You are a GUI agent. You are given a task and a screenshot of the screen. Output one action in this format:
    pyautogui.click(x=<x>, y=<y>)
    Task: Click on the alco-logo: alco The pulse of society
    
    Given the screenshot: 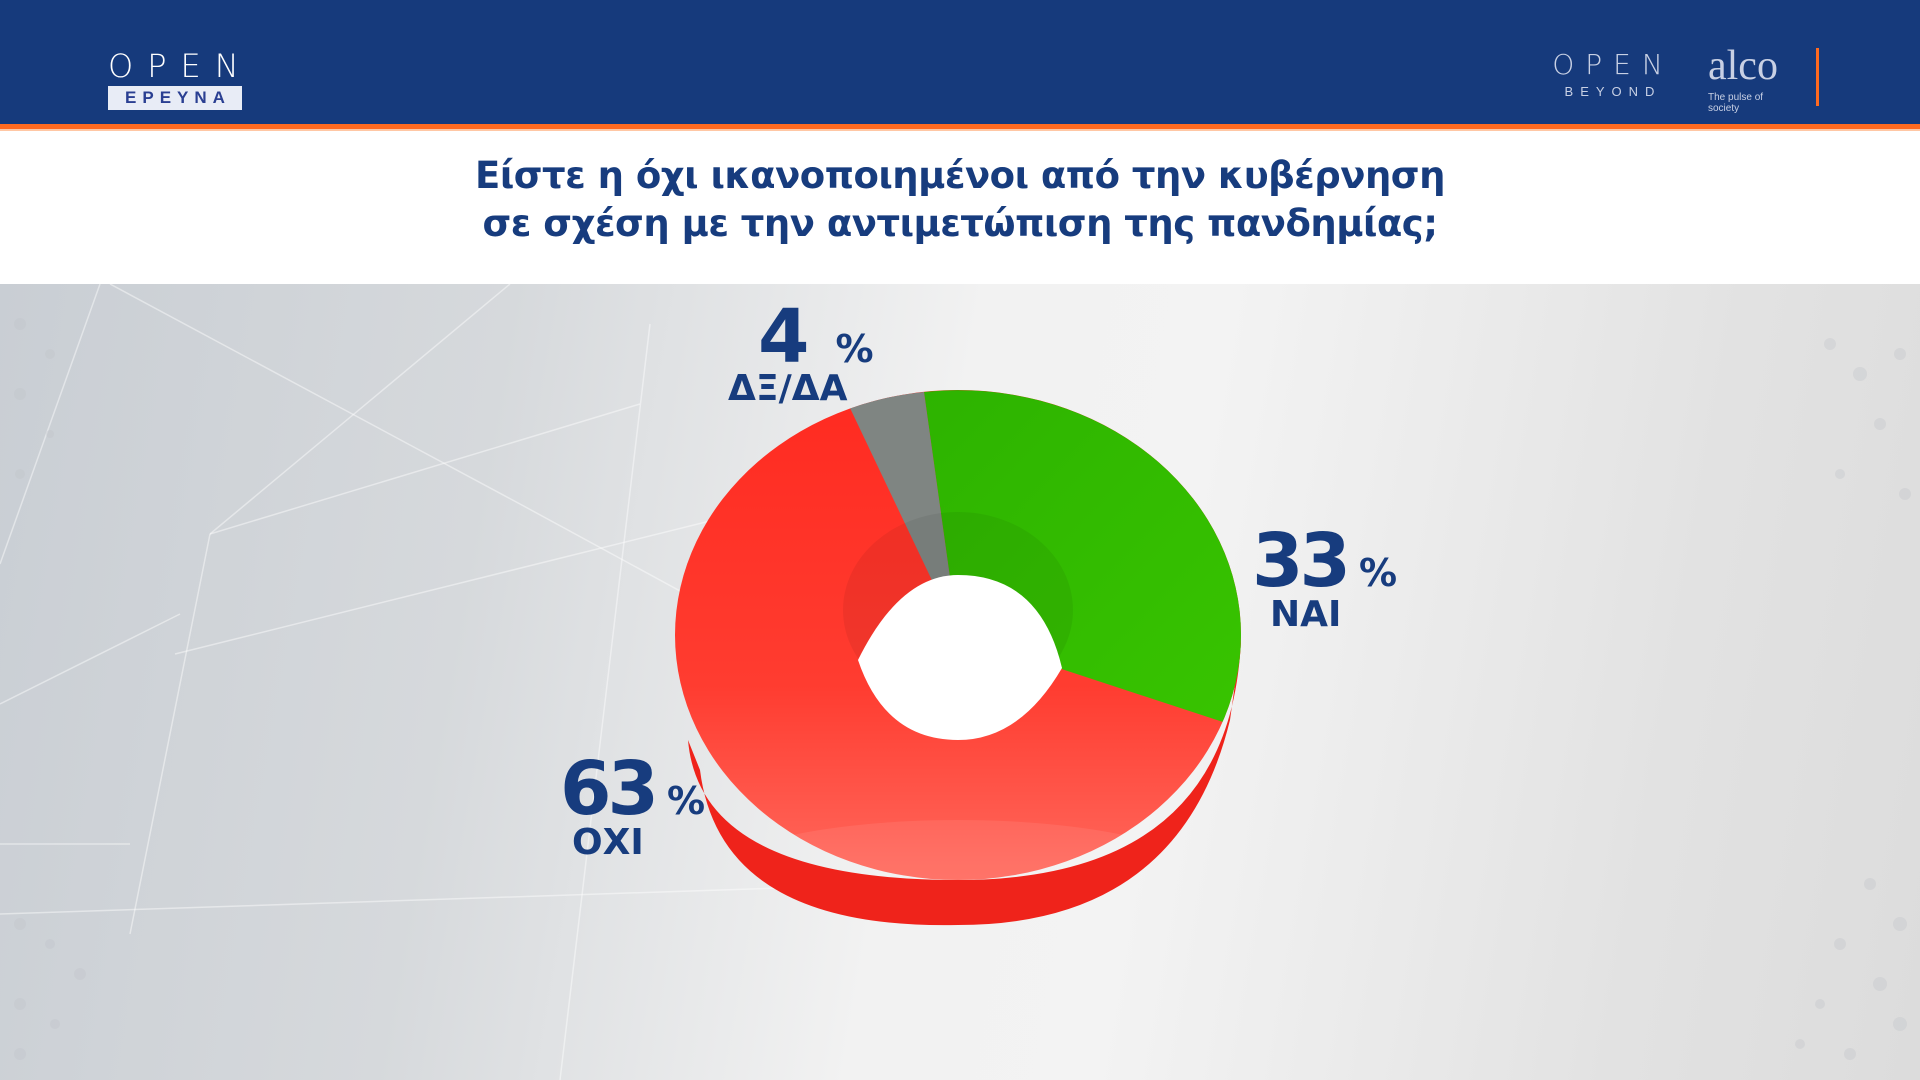 What is the action you would take?
    pyautogui.click(x=1743, y=79)
    